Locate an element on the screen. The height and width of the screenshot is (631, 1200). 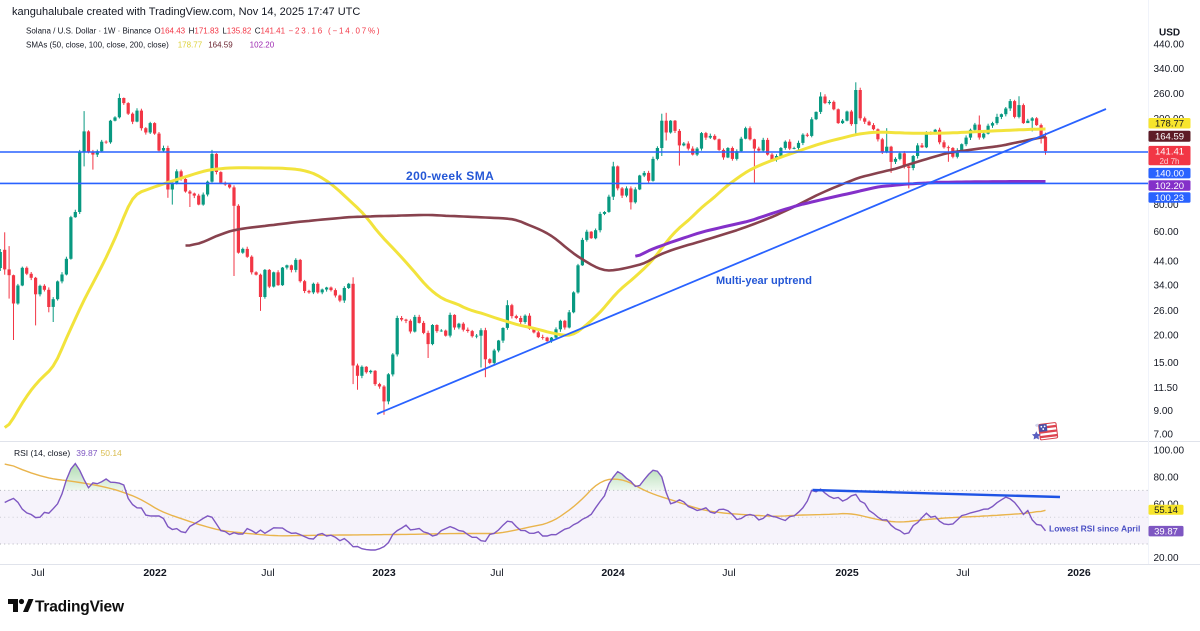
svg-text: 2d 7h is located at coordinates (1169, 161).